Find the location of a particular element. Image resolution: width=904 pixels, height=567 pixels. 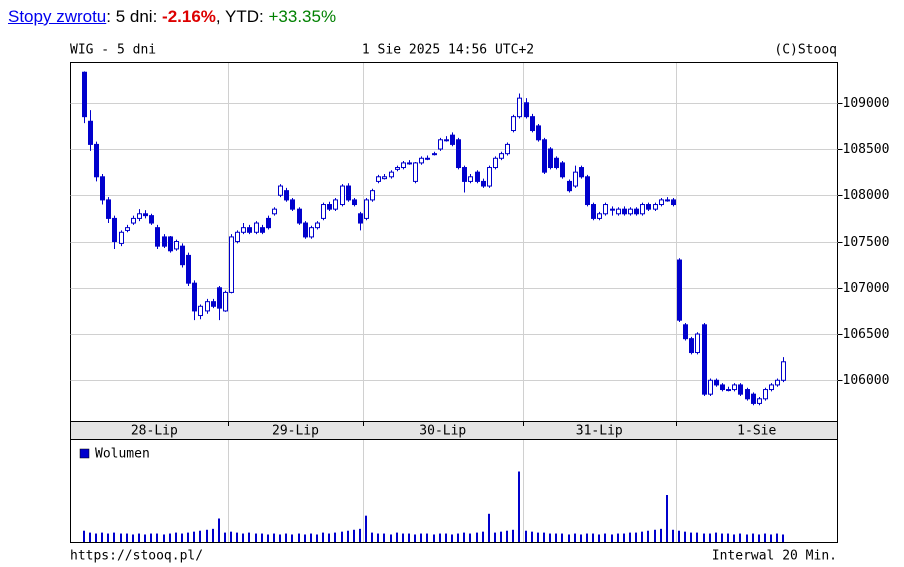

interval: Interwal 20 Min. is located at coordinates (774, 556).